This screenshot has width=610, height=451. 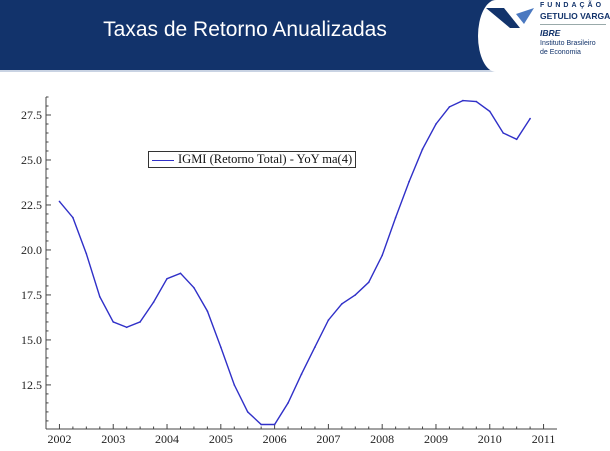 I want to click on header-divider, so click(x=305, y=71).